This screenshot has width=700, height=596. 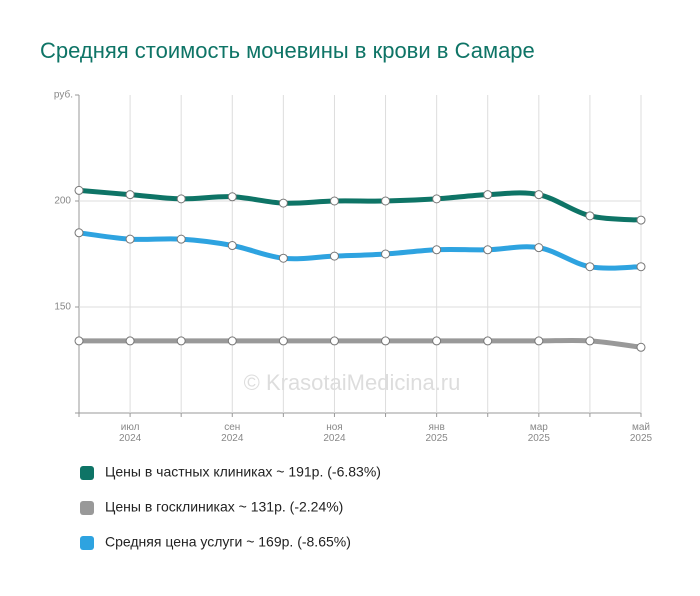 What do you see at coordinates (437, 433) in the screenshot?
I see `x-tick-label: янв 2025` at bounding box center [437, 433].